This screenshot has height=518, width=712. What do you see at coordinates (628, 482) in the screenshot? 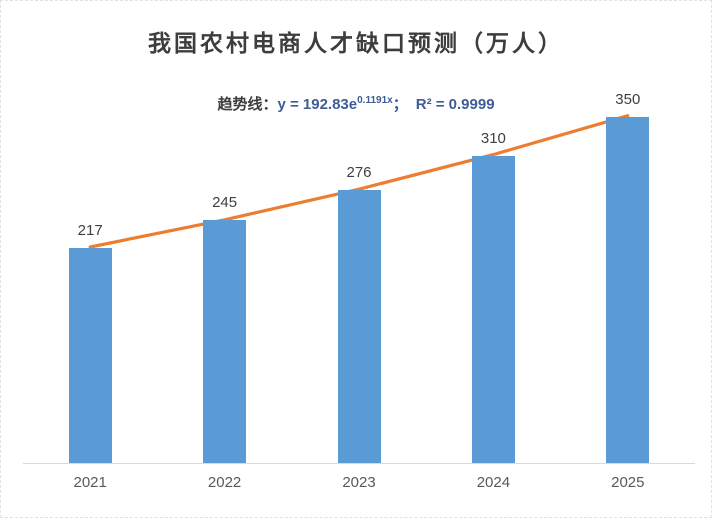
I see `x-axis-label-2025: 2025` at bounding box center [628, 482].